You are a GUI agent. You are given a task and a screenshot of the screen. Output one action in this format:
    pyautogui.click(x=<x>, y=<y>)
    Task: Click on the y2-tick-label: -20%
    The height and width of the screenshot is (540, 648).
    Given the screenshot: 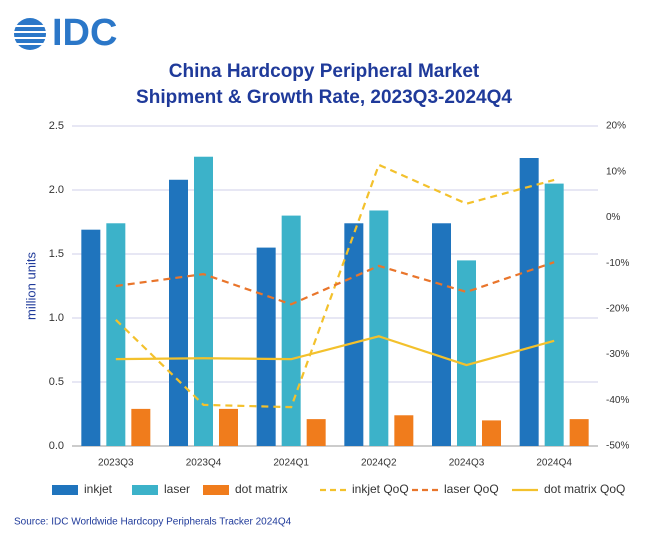 What is the action you would take?
    pyautogui.click(x=617, y=308)
    